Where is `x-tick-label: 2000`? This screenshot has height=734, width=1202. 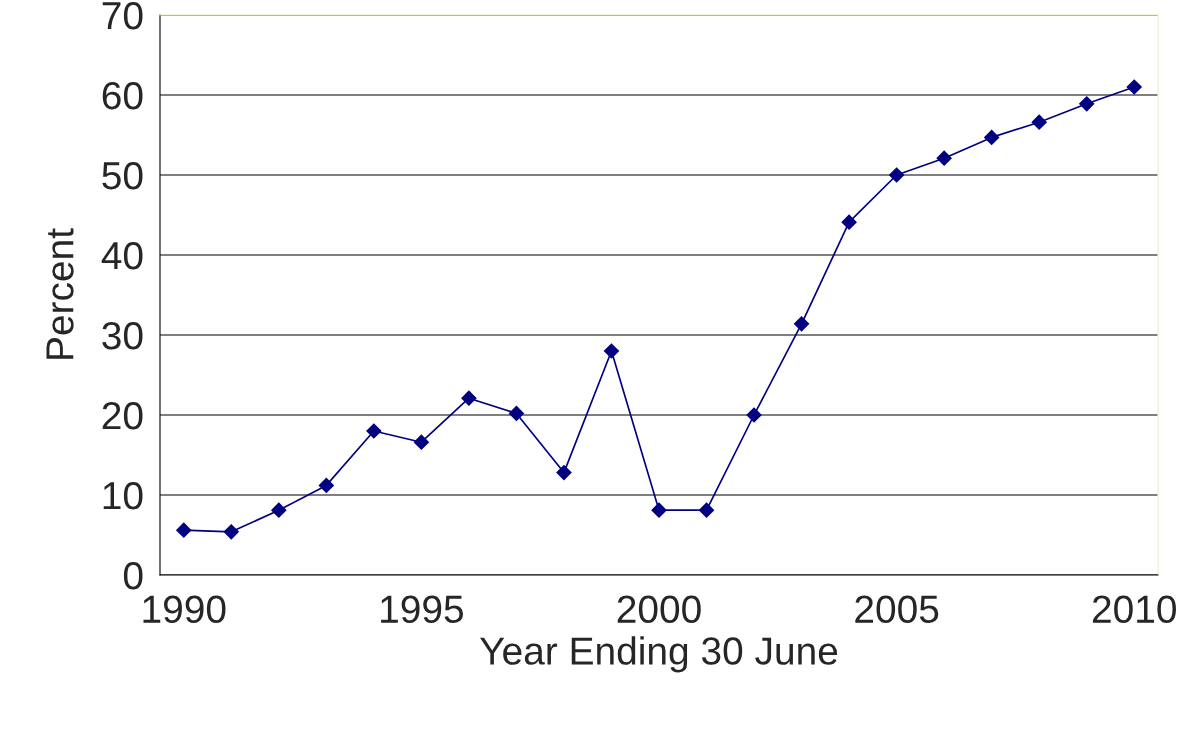 x-tick-label: 2000 is located at coordinates (659, 609).